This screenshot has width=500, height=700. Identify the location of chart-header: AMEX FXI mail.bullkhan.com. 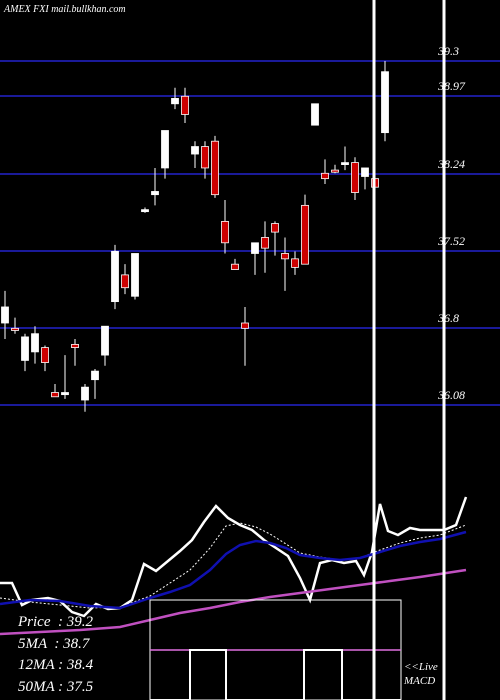
(65, 9).